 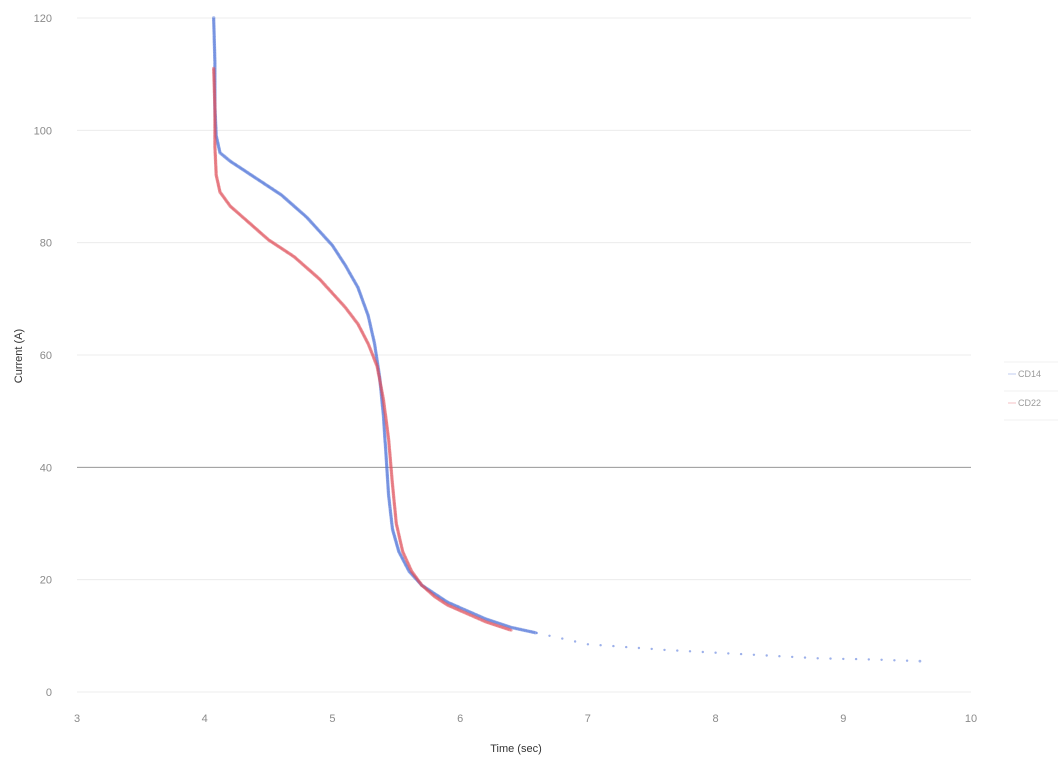 I want to click on y-tick-label: 100, so click(x=43, y=131).